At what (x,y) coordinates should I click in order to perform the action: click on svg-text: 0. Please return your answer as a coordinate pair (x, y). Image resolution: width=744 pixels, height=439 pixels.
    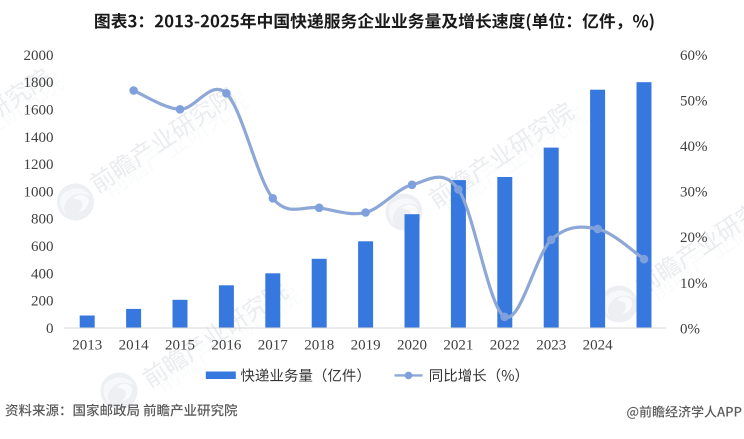
    Looking at the image, I should click on (50, 329).